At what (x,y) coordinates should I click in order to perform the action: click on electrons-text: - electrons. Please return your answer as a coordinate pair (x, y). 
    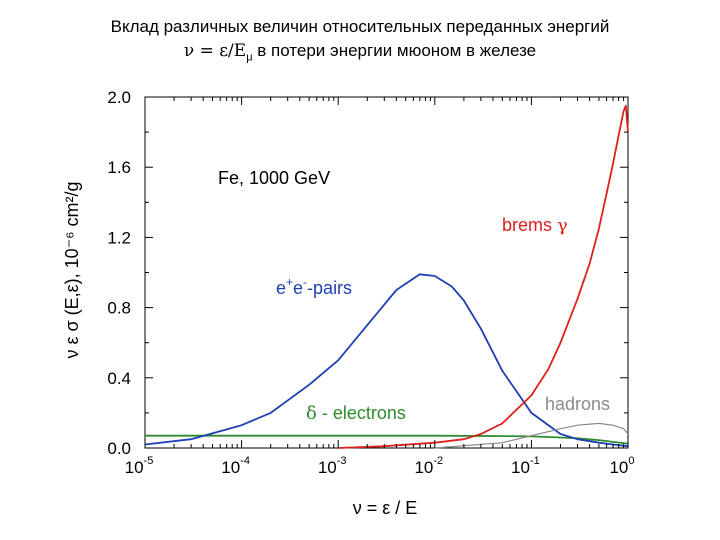
    Looking at the image, I should click on (361, 413).